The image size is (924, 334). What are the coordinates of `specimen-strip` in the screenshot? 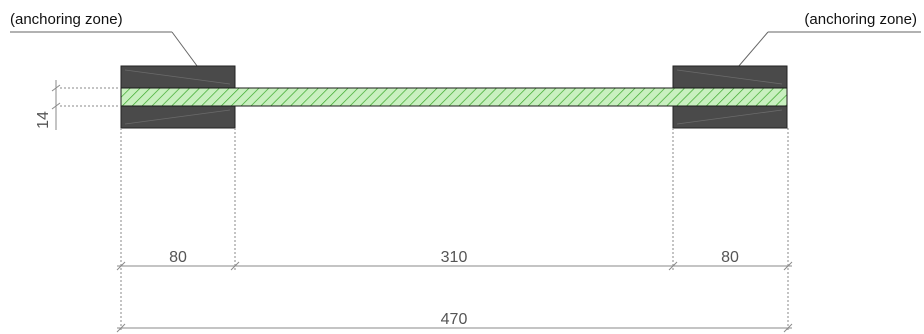 It's located at (454, 97).